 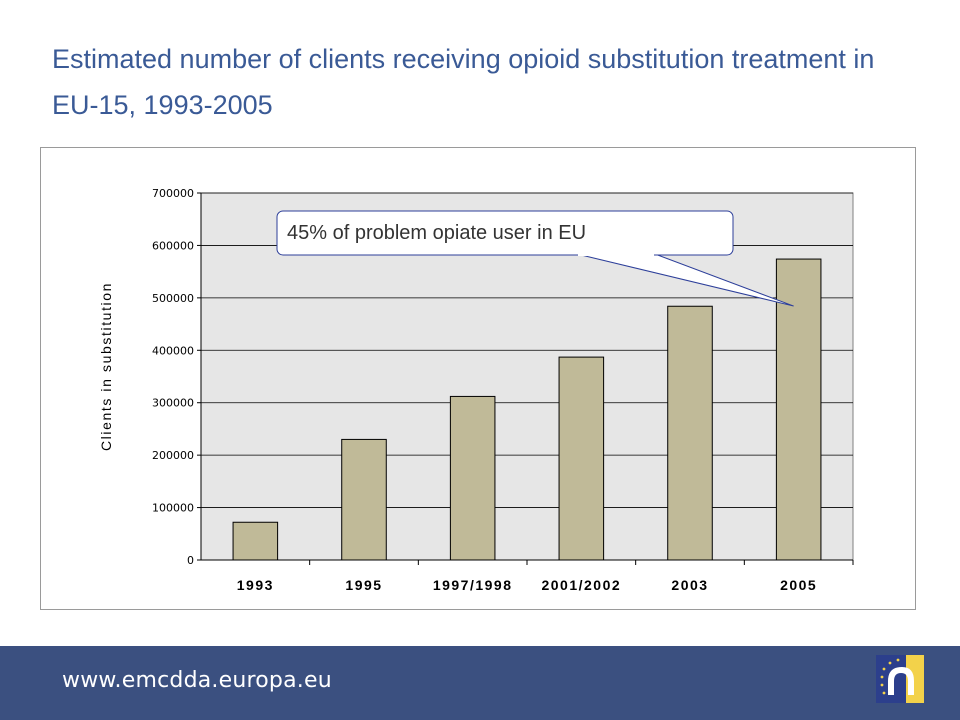 I want to click on y-tick-label: 300000, so click(x=173, y=403).